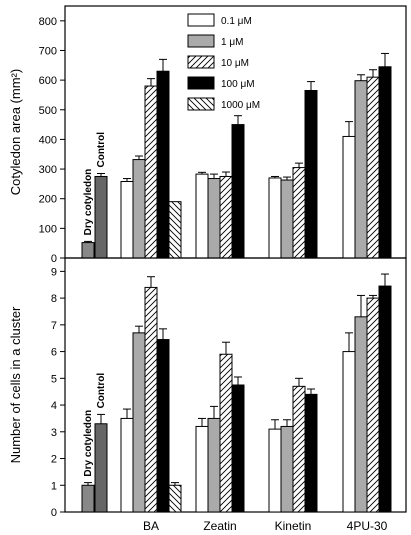 The width and height of the screenshot is (411, 535). What do you see at coordinates (235, 63) in the screenshot?
I see `legend-label: 10 μM` at bounding box center [235, 63].